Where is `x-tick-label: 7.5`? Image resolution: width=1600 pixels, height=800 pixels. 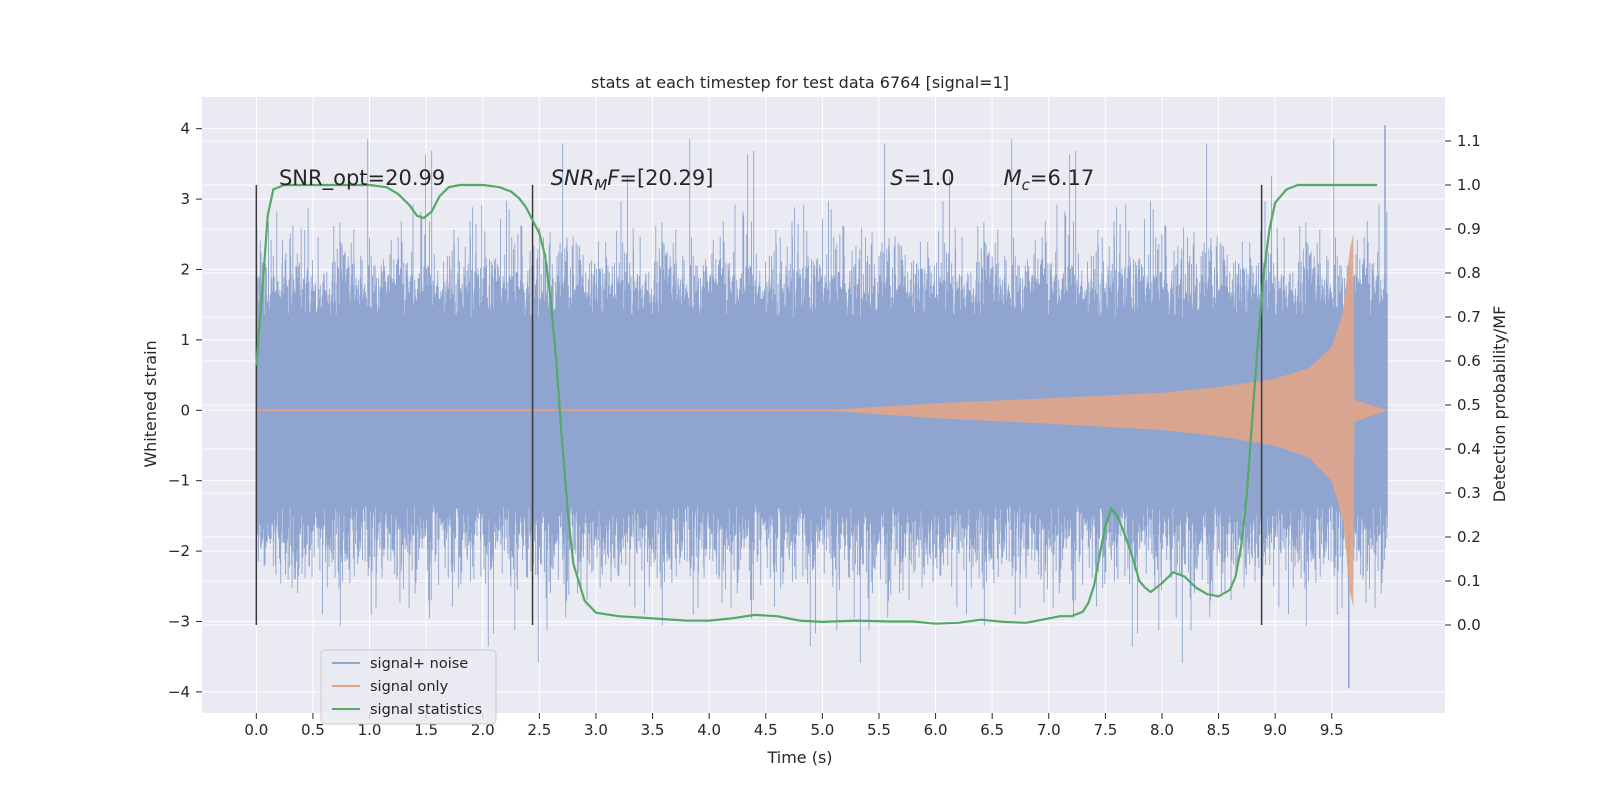 x-tick-label: 7.5 is located at coordinates (1105, 730).